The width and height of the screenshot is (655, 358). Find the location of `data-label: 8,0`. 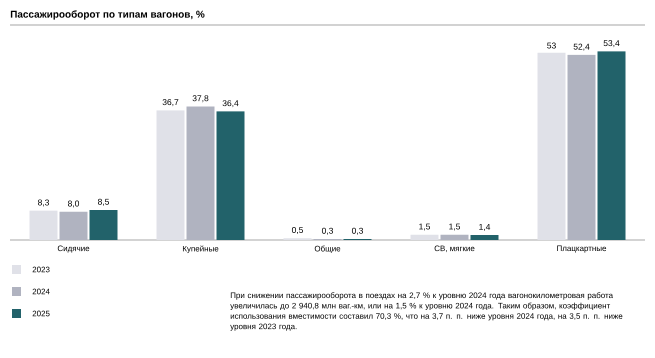

data-label: 8,0 is located at coordinates (74, 204).